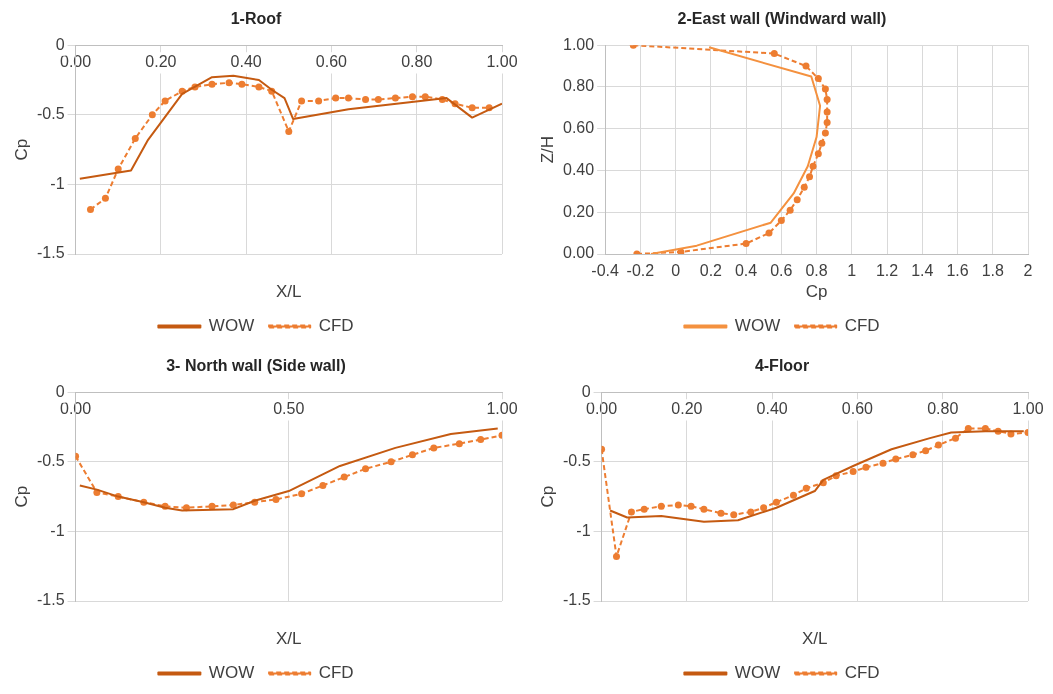  Describe the element at coordinates (547, 149) in the screenshot. I see `y-axis-title: Z/H` at that location.